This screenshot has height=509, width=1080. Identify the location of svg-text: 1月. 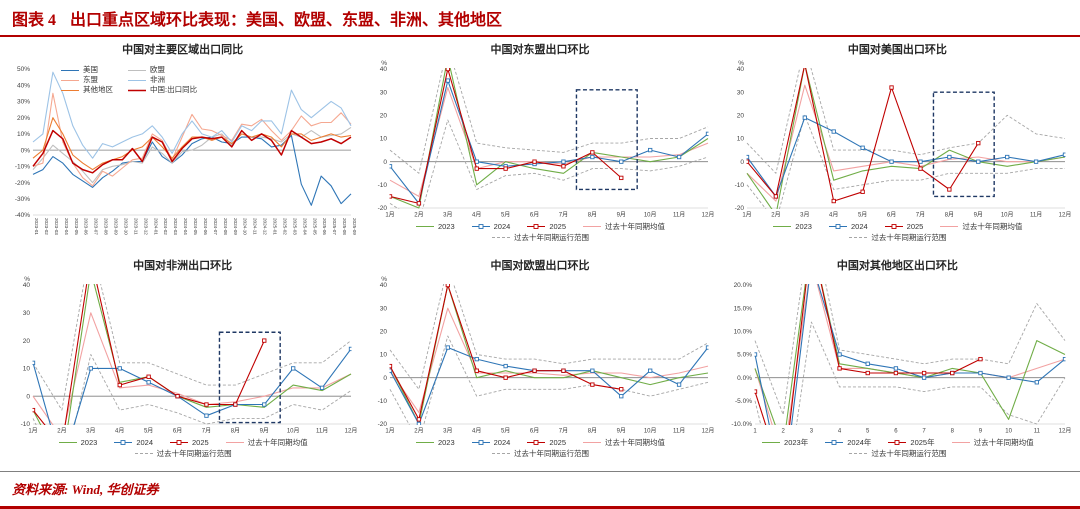
(747, 215).